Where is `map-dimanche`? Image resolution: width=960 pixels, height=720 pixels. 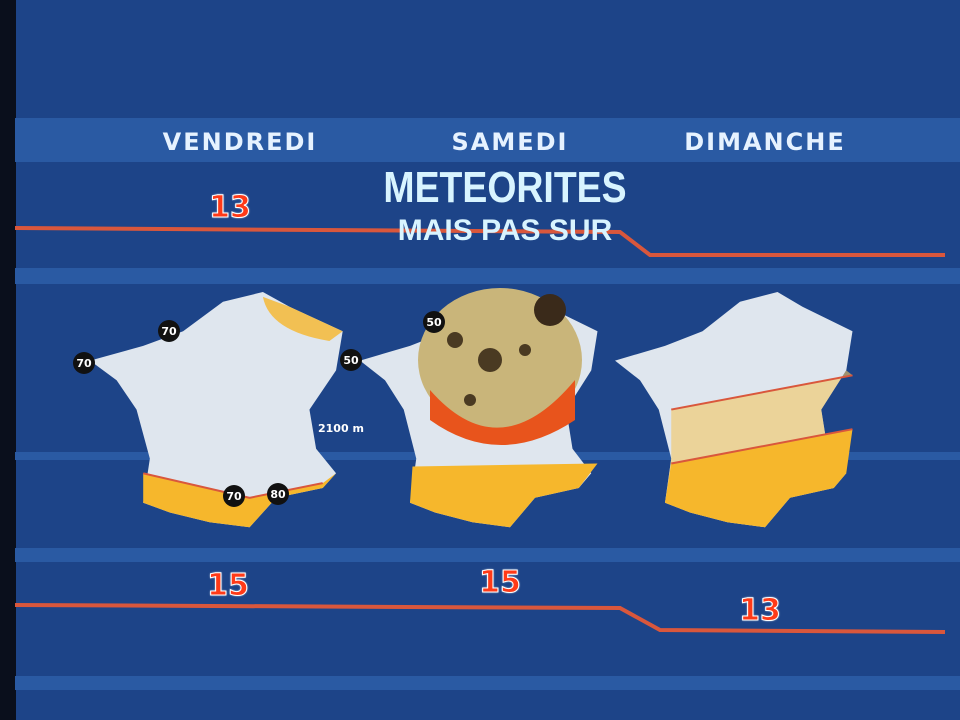 map-dimanche is located at coordinates (734, 410).